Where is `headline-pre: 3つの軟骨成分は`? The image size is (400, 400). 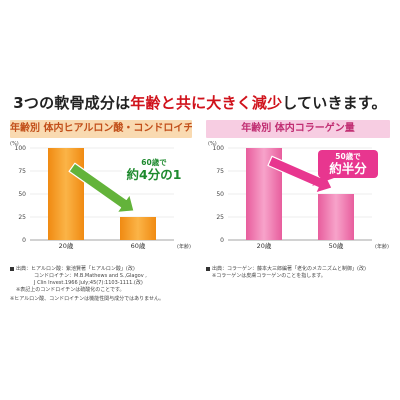 headline-pre: 3つの軟骨成分は is located at coordinates (72, 103).